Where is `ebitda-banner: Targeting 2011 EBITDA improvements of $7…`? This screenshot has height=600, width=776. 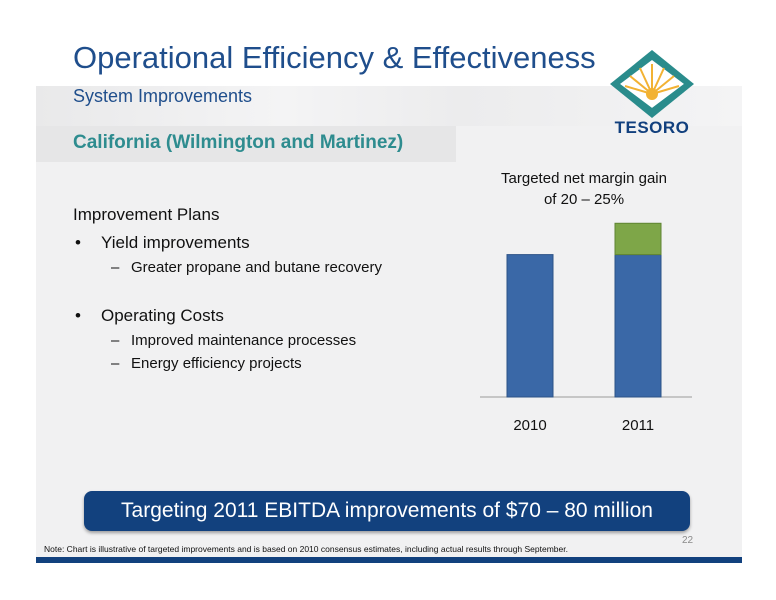
ebitda-banner: Targeting 2011 EBITDA improvements of $7… is located at coordinates (387, 511).